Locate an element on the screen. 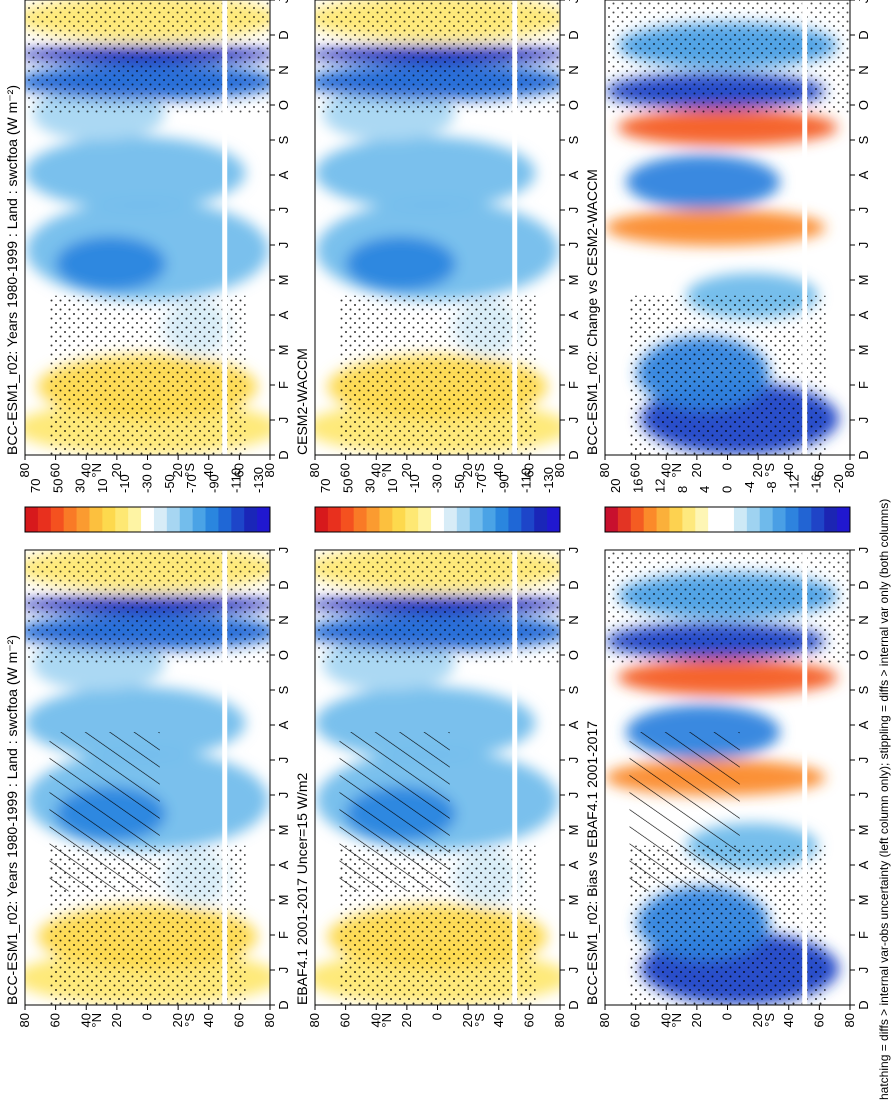  field-p2 is located at coordinates (147, 227).